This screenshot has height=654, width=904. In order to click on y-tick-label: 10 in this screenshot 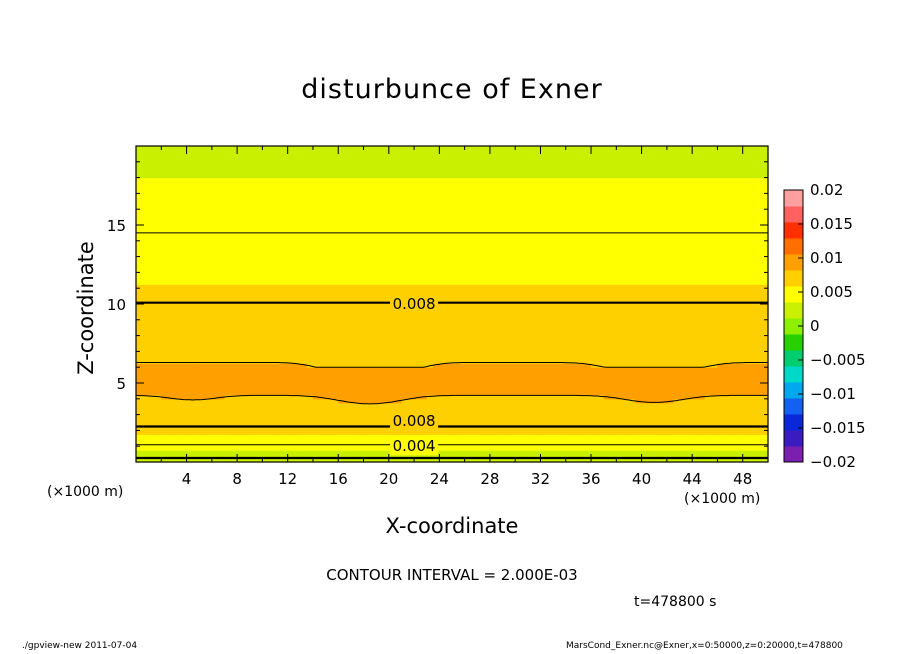, I will do `click(116, 305)`.